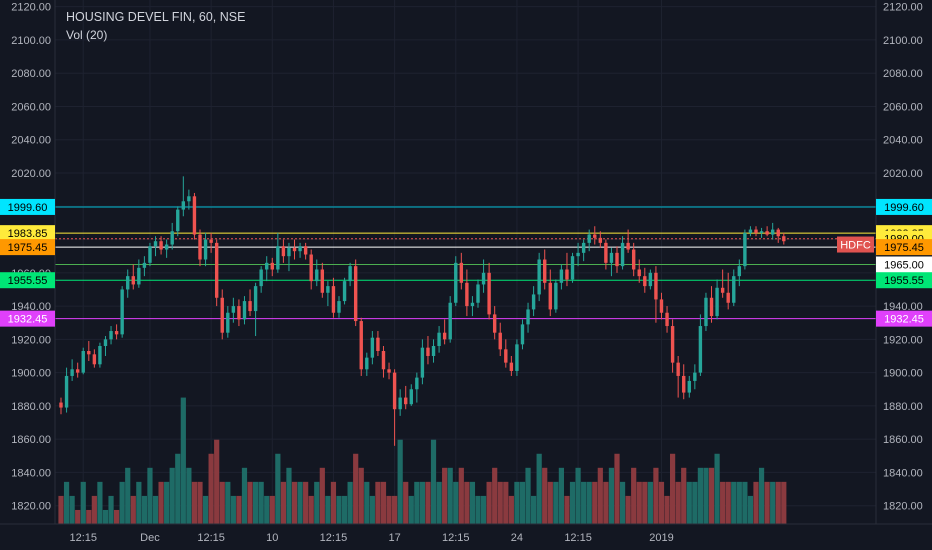  What do you see at coordinates (904, 248) in the screenshot?
I see `price-label-right: 1975.45` at bounding box center [904, 248].